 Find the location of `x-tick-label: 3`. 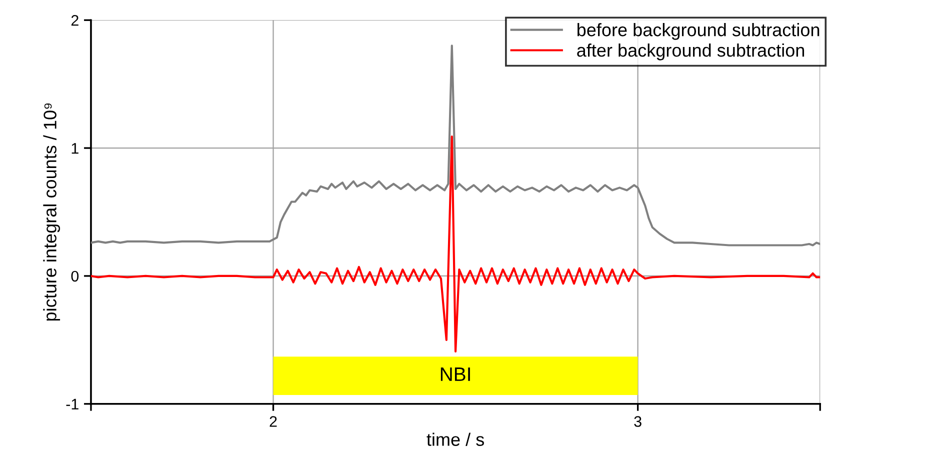

x-tick-label: 3 is located at coordinates (638, 421).